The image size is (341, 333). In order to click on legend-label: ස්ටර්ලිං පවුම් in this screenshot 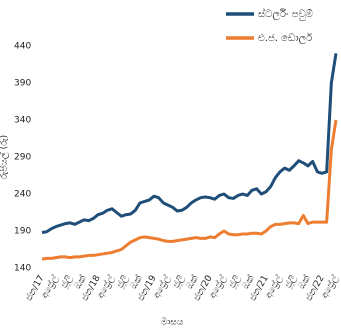, I will do `click(285, 13)`.